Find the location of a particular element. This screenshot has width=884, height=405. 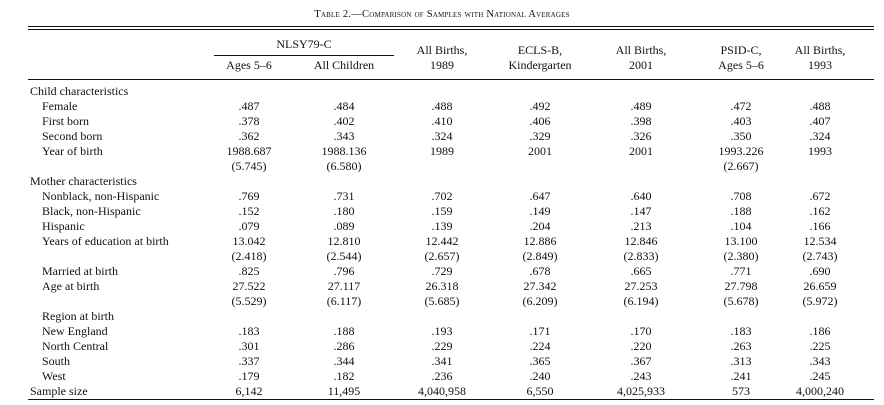

cell-nlsy-ages-5-6: .487 is located at coordinates (249, 106).